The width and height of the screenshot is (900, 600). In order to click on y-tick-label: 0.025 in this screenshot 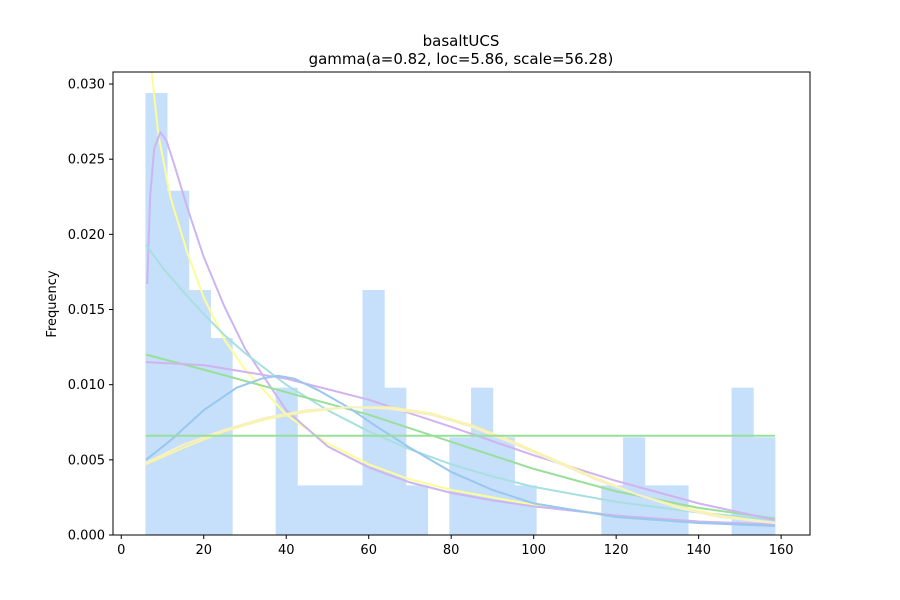, I will do `click(86, 160)`.